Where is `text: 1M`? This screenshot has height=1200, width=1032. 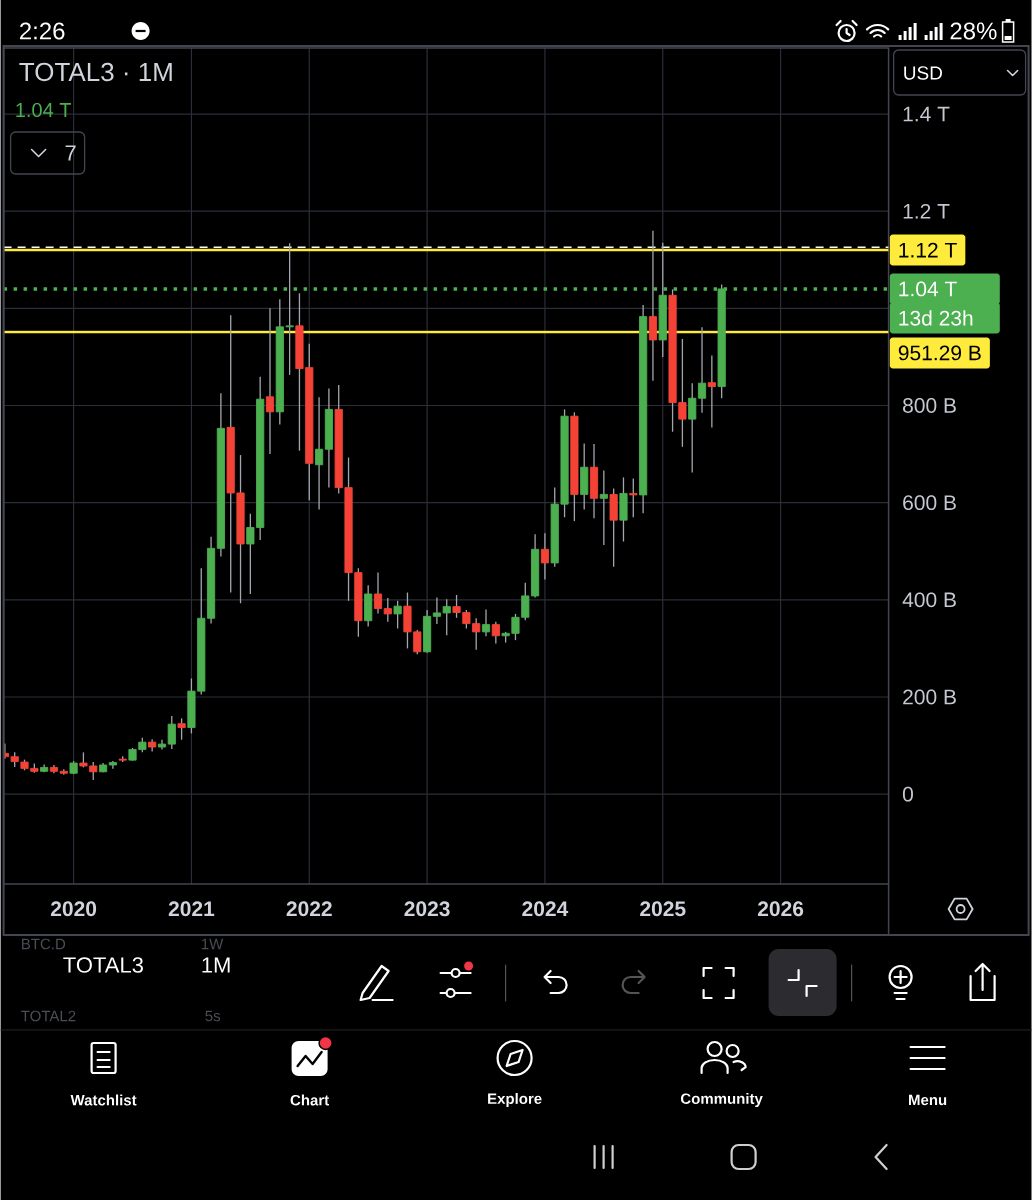
text: 1M is located at coordinates (216, 965).